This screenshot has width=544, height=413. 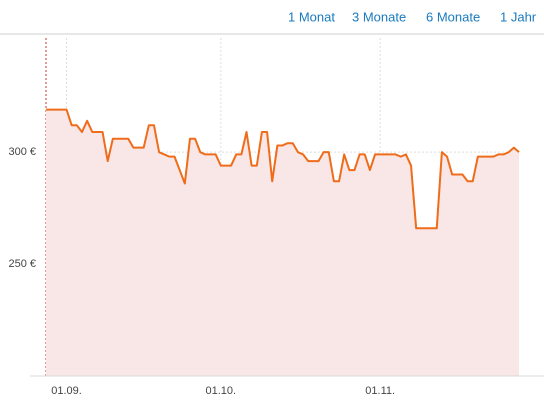 I want to click on range-button: 3 Monate, so click(x=379, y=16).